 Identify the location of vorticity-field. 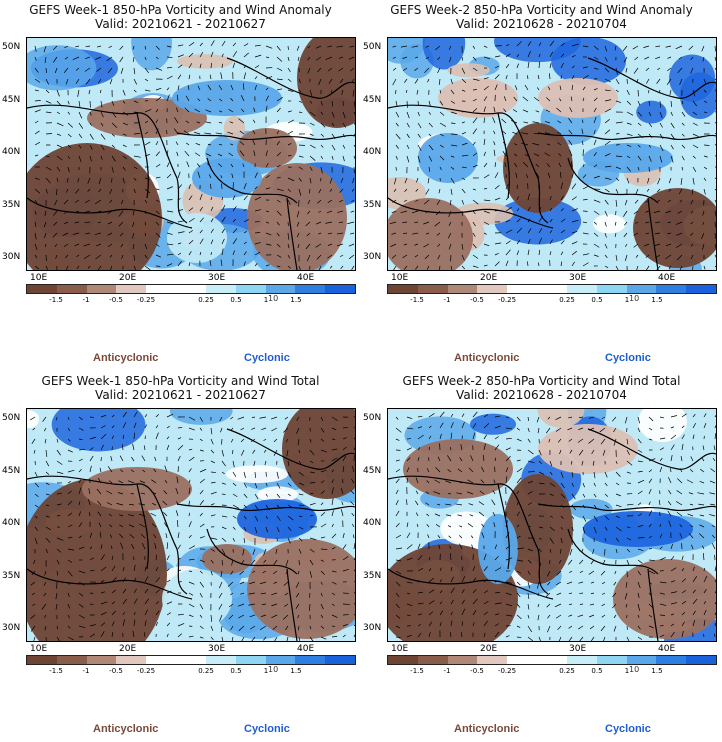
(552, 525).